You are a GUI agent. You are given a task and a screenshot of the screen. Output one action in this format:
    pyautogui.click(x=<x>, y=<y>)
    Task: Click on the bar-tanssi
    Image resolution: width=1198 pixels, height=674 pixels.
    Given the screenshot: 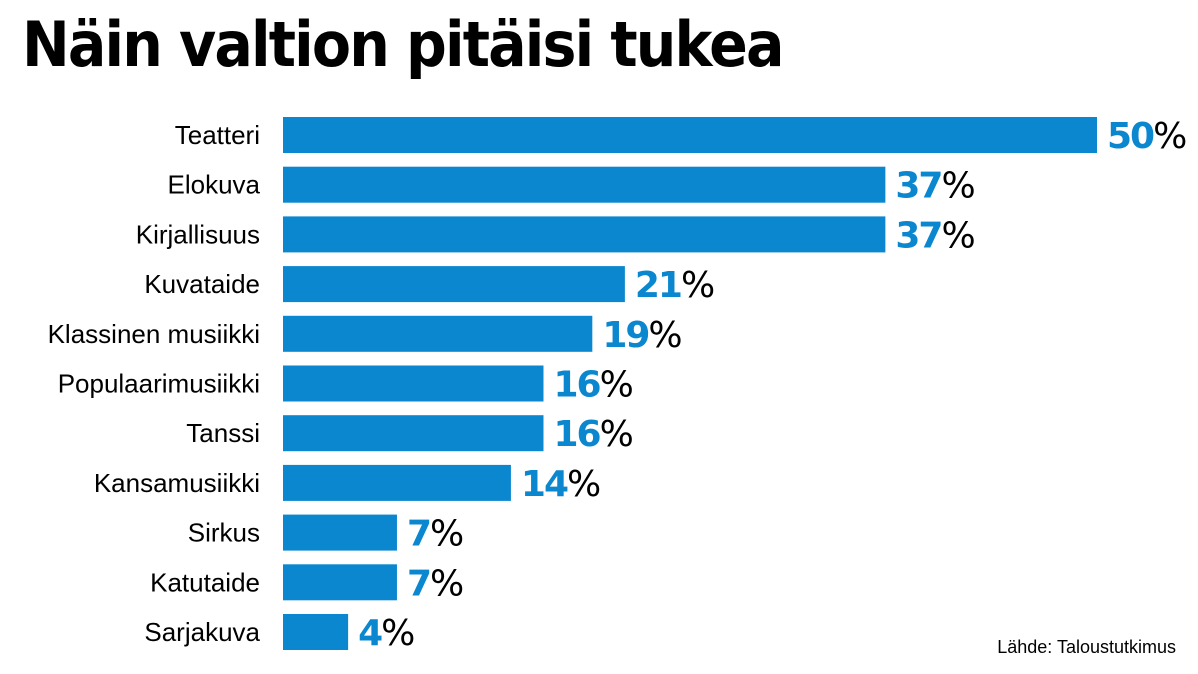 What is the action you would take?
    pyautogui.click(x=413, y=433)
    